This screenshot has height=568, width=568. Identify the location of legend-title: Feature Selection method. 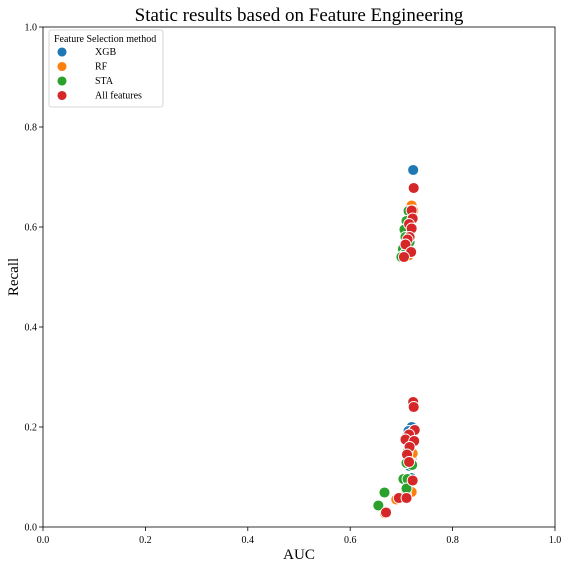
(105, 39).